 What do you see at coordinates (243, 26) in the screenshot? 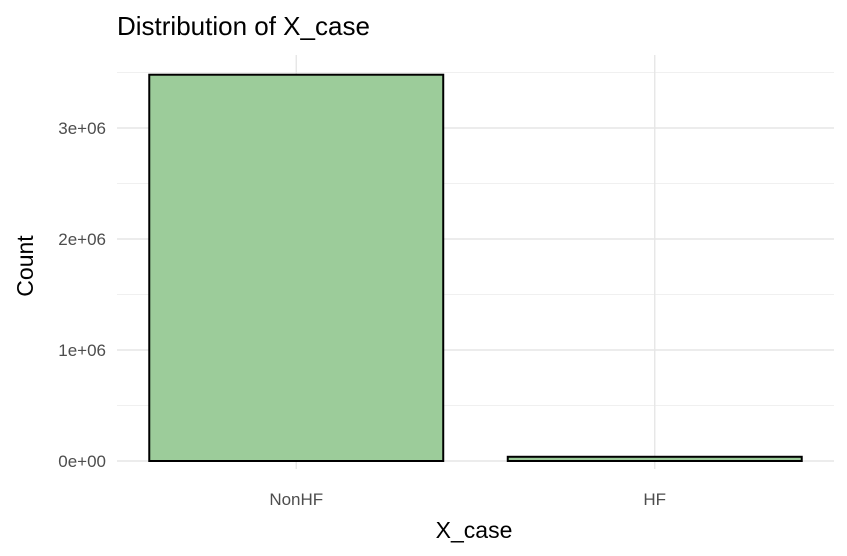
I see `chart-title: Distribution of X_case` at bounding box center [243, 26].